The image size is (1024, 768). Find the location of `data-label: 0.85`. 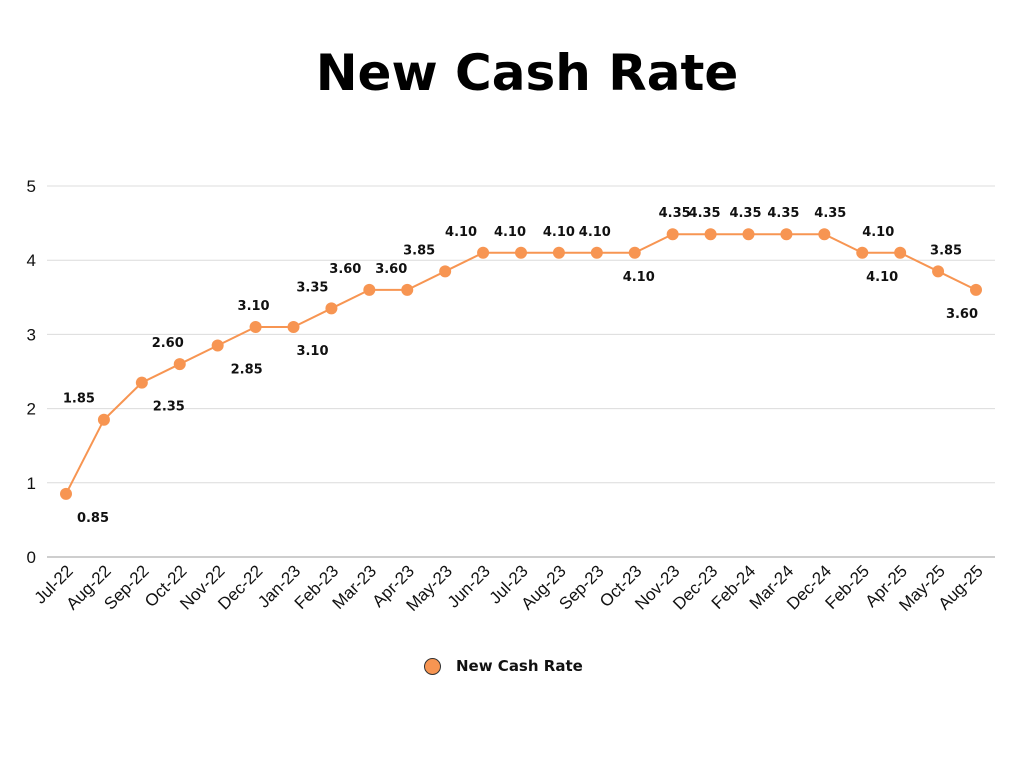

data-label: 0.85 is located at coordinates (93, 518).